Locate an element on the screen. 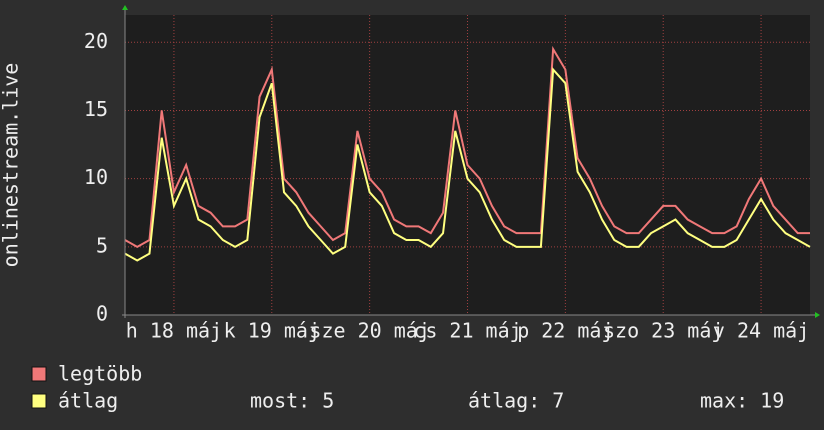  y-tick-label: 20 is located at coordinates (96, 41).